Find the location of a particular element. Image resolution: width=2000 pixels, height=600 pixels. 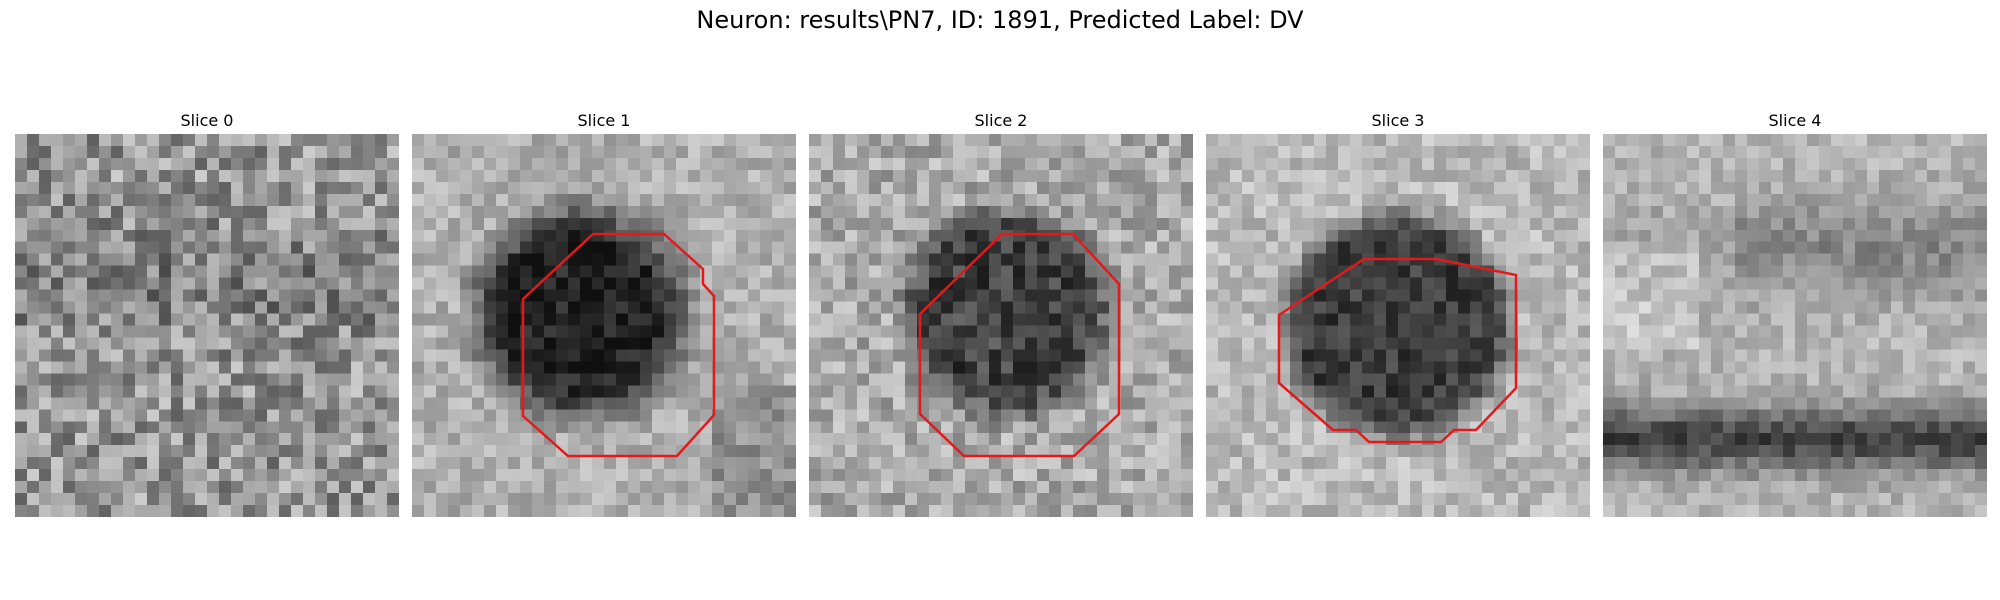

slice-title-4: Slice 4 is located at coordinates (1795, 120).